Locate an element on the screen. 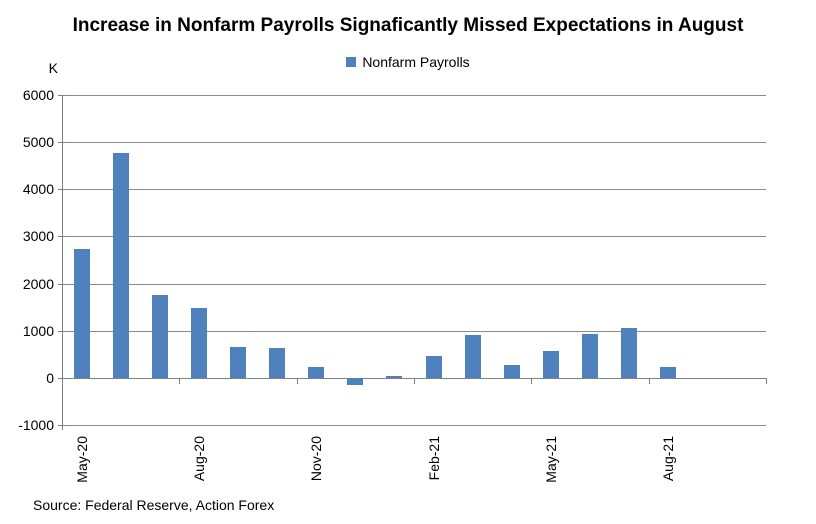  legend-swatch-icon is located at coordinates (351, 62).